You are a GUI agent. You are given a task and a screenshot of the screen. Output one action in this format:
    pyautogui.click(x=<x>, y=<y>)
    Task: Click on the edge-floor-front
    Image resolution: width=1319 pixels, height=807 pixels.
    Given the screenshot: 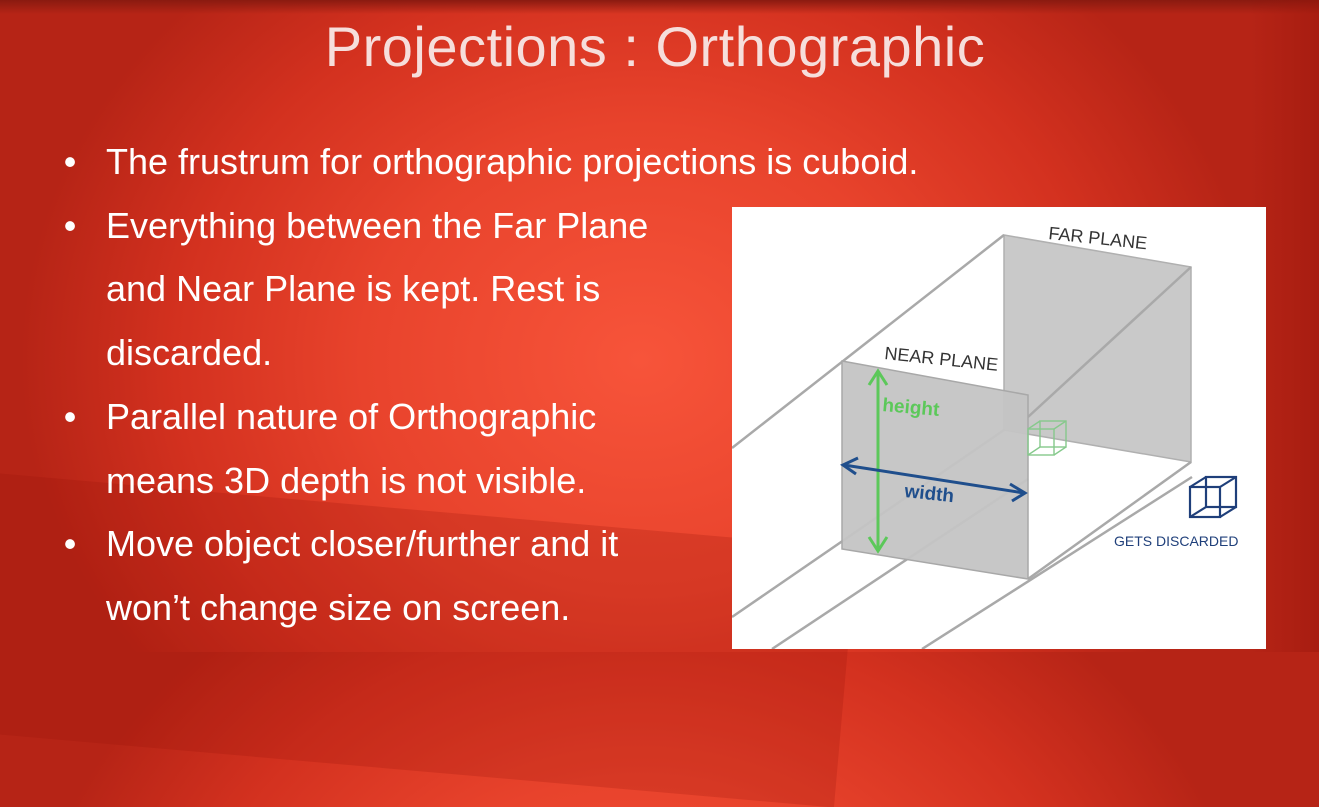 What is the action you would take?
    pyautogui.click(x=1057, y=562)
    